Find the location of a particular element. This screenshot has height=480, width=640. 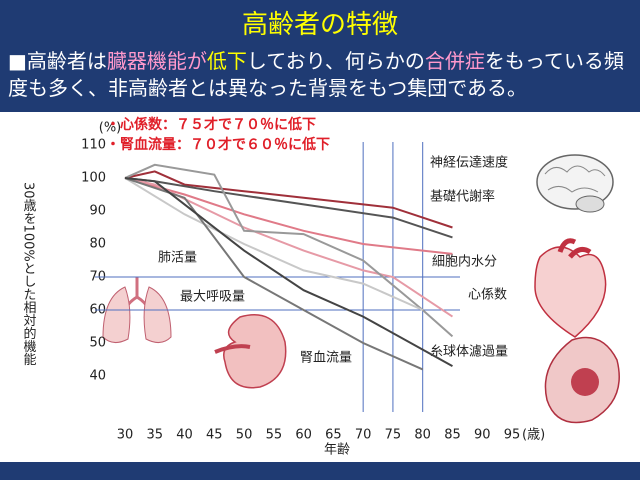

x-tick-label: 45 is located at coordinates (214, 435).